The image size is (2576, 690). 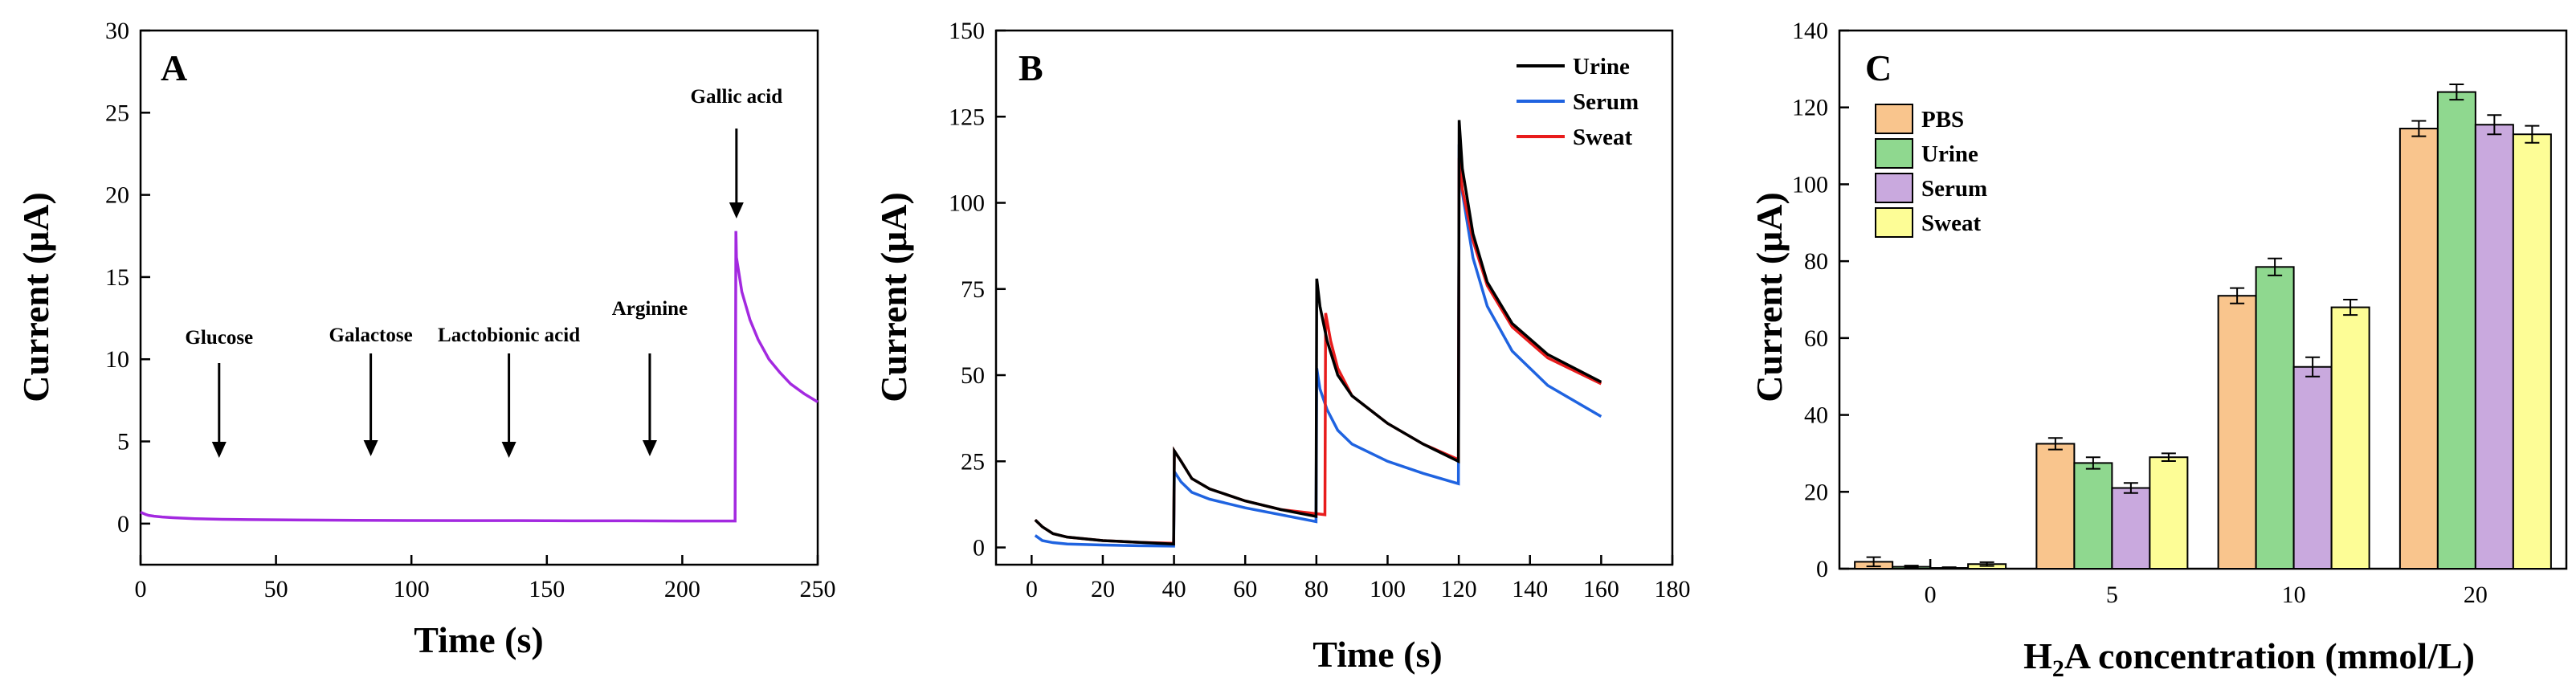 What do you see at coordinates (1951, 223) in the screenshot?
I see `panel-c-legend-label: Sweat` at bounding box center [1951, 223].